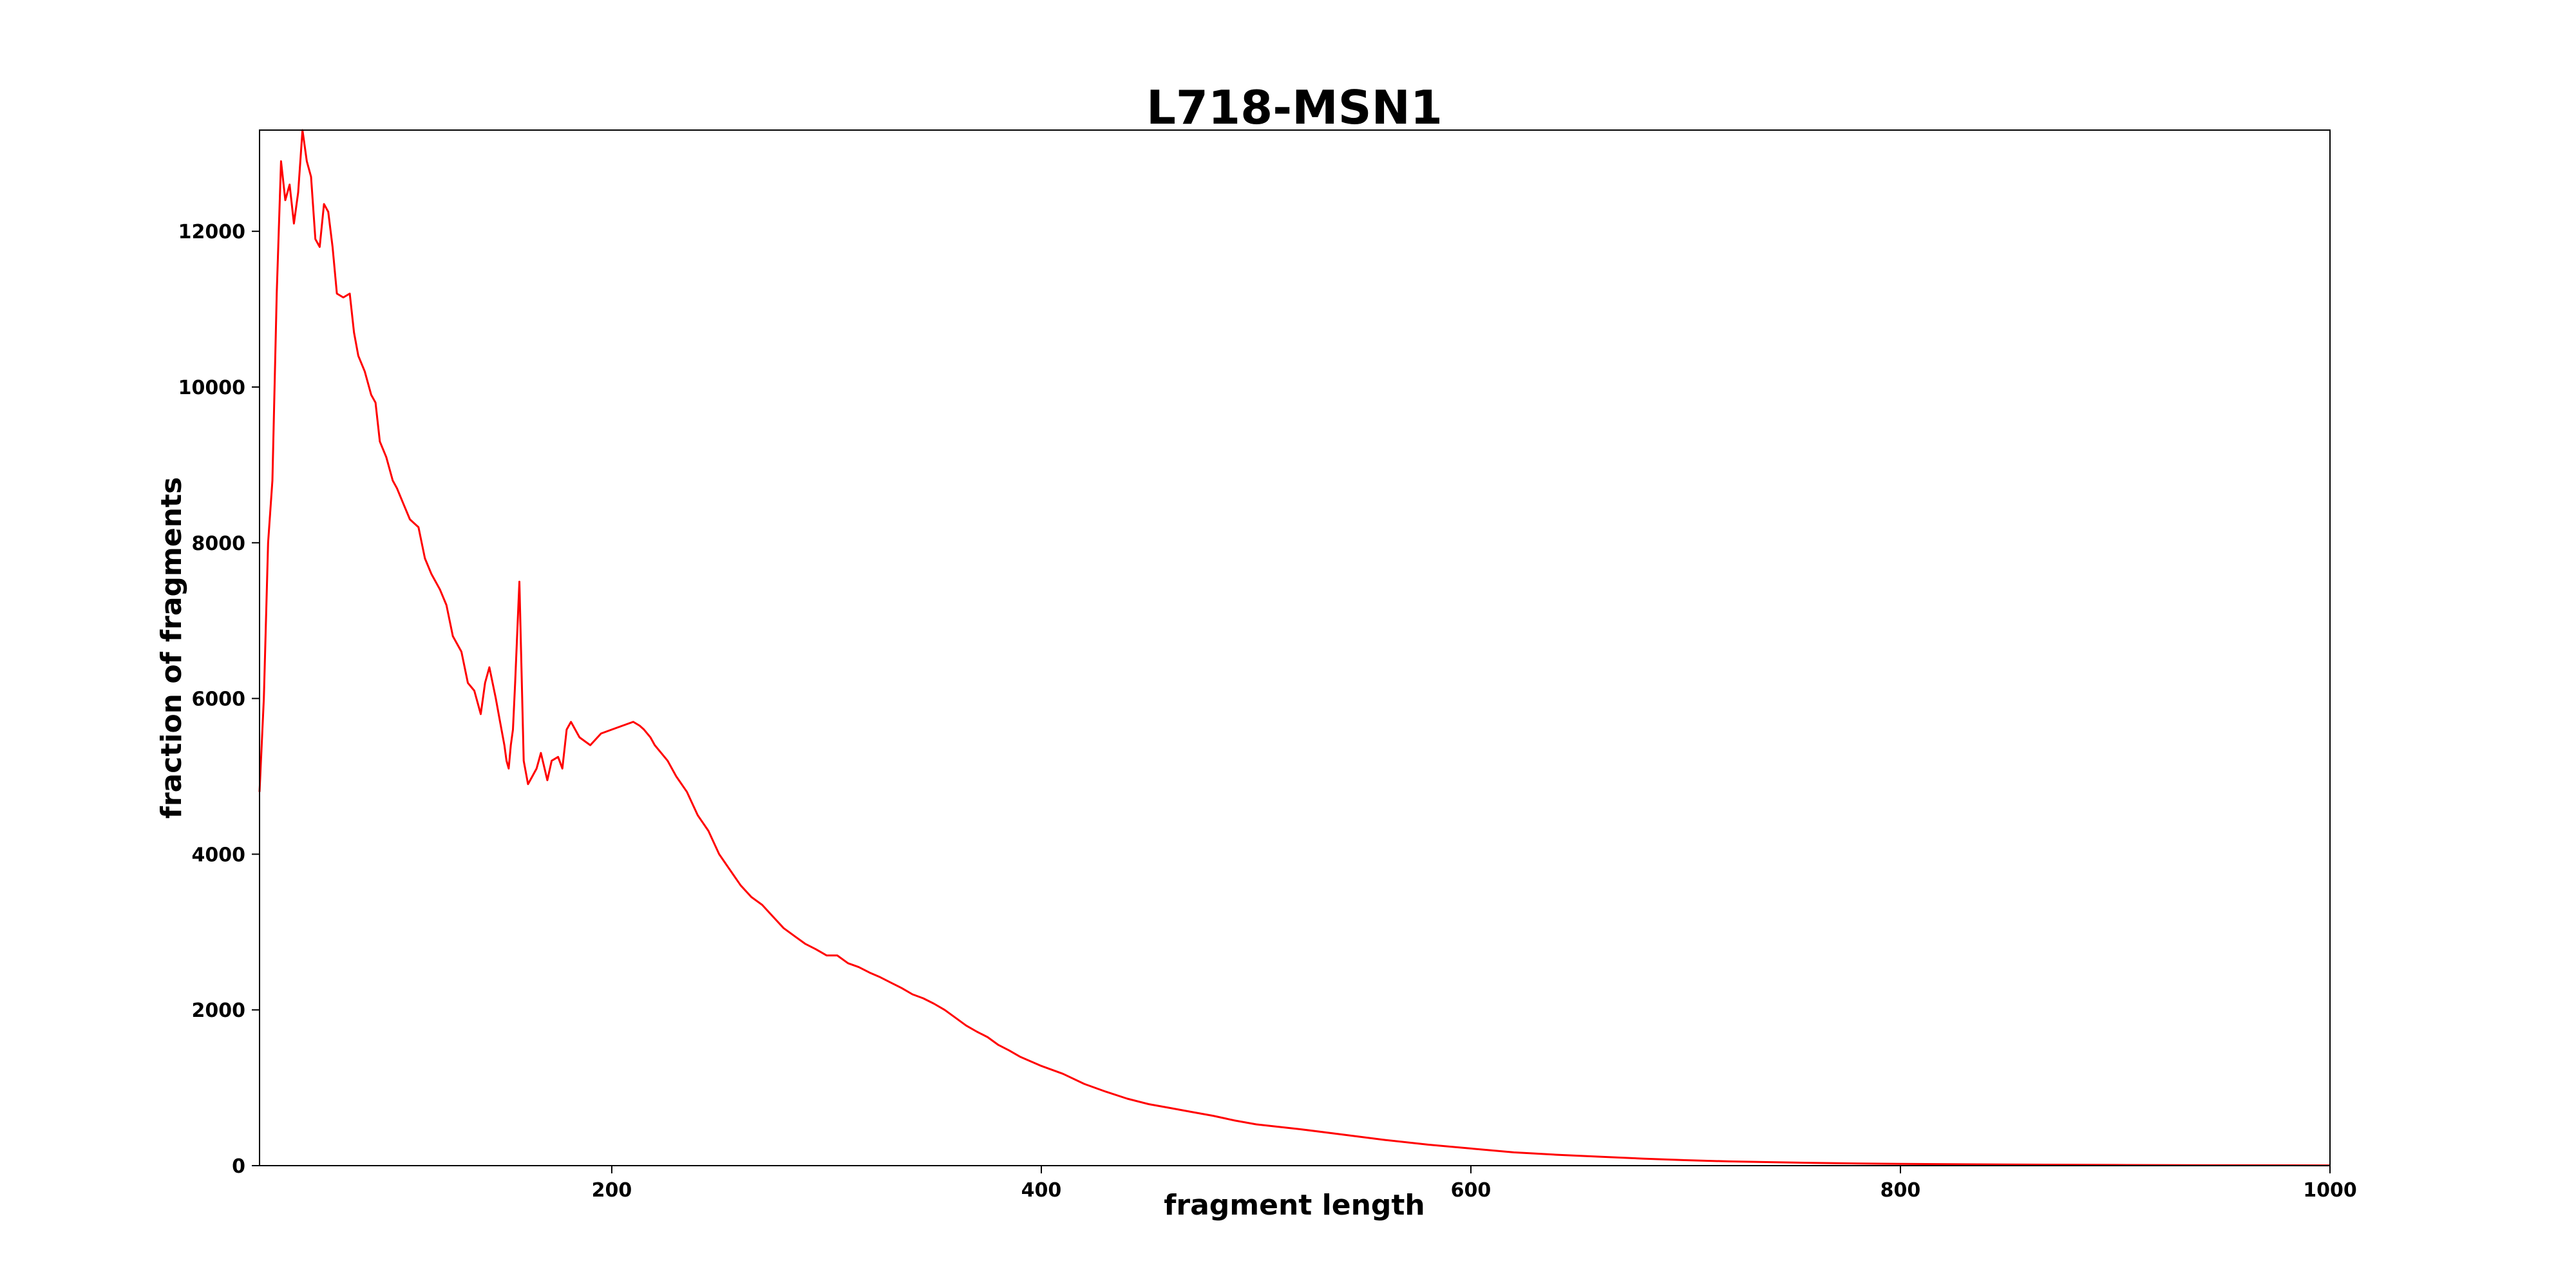  Describe the element at coordinates (1041, 1190) in the screenshot. I see `x-tick-label: 400` at that location.